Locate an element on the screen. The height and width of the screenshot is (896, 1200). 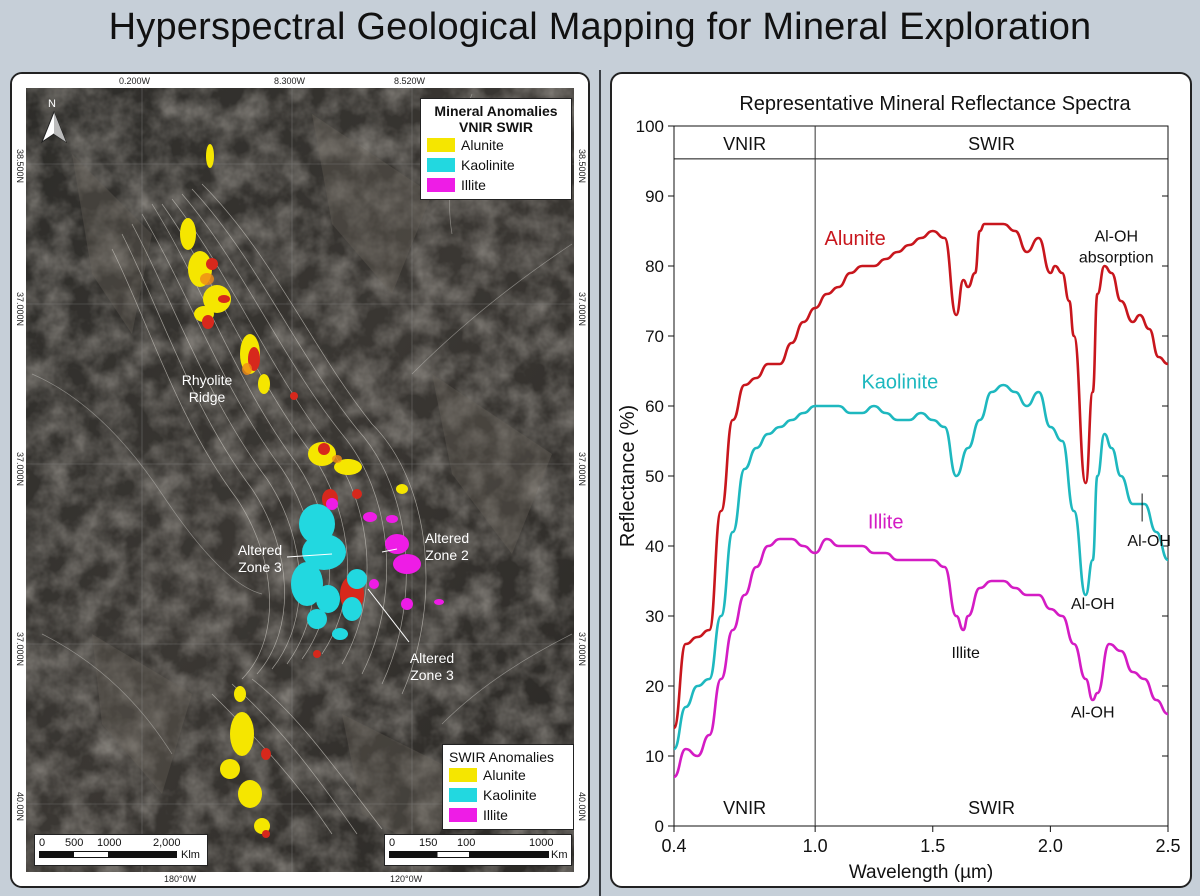
y-tick-label: 80 is located at coordinates (654, 266).